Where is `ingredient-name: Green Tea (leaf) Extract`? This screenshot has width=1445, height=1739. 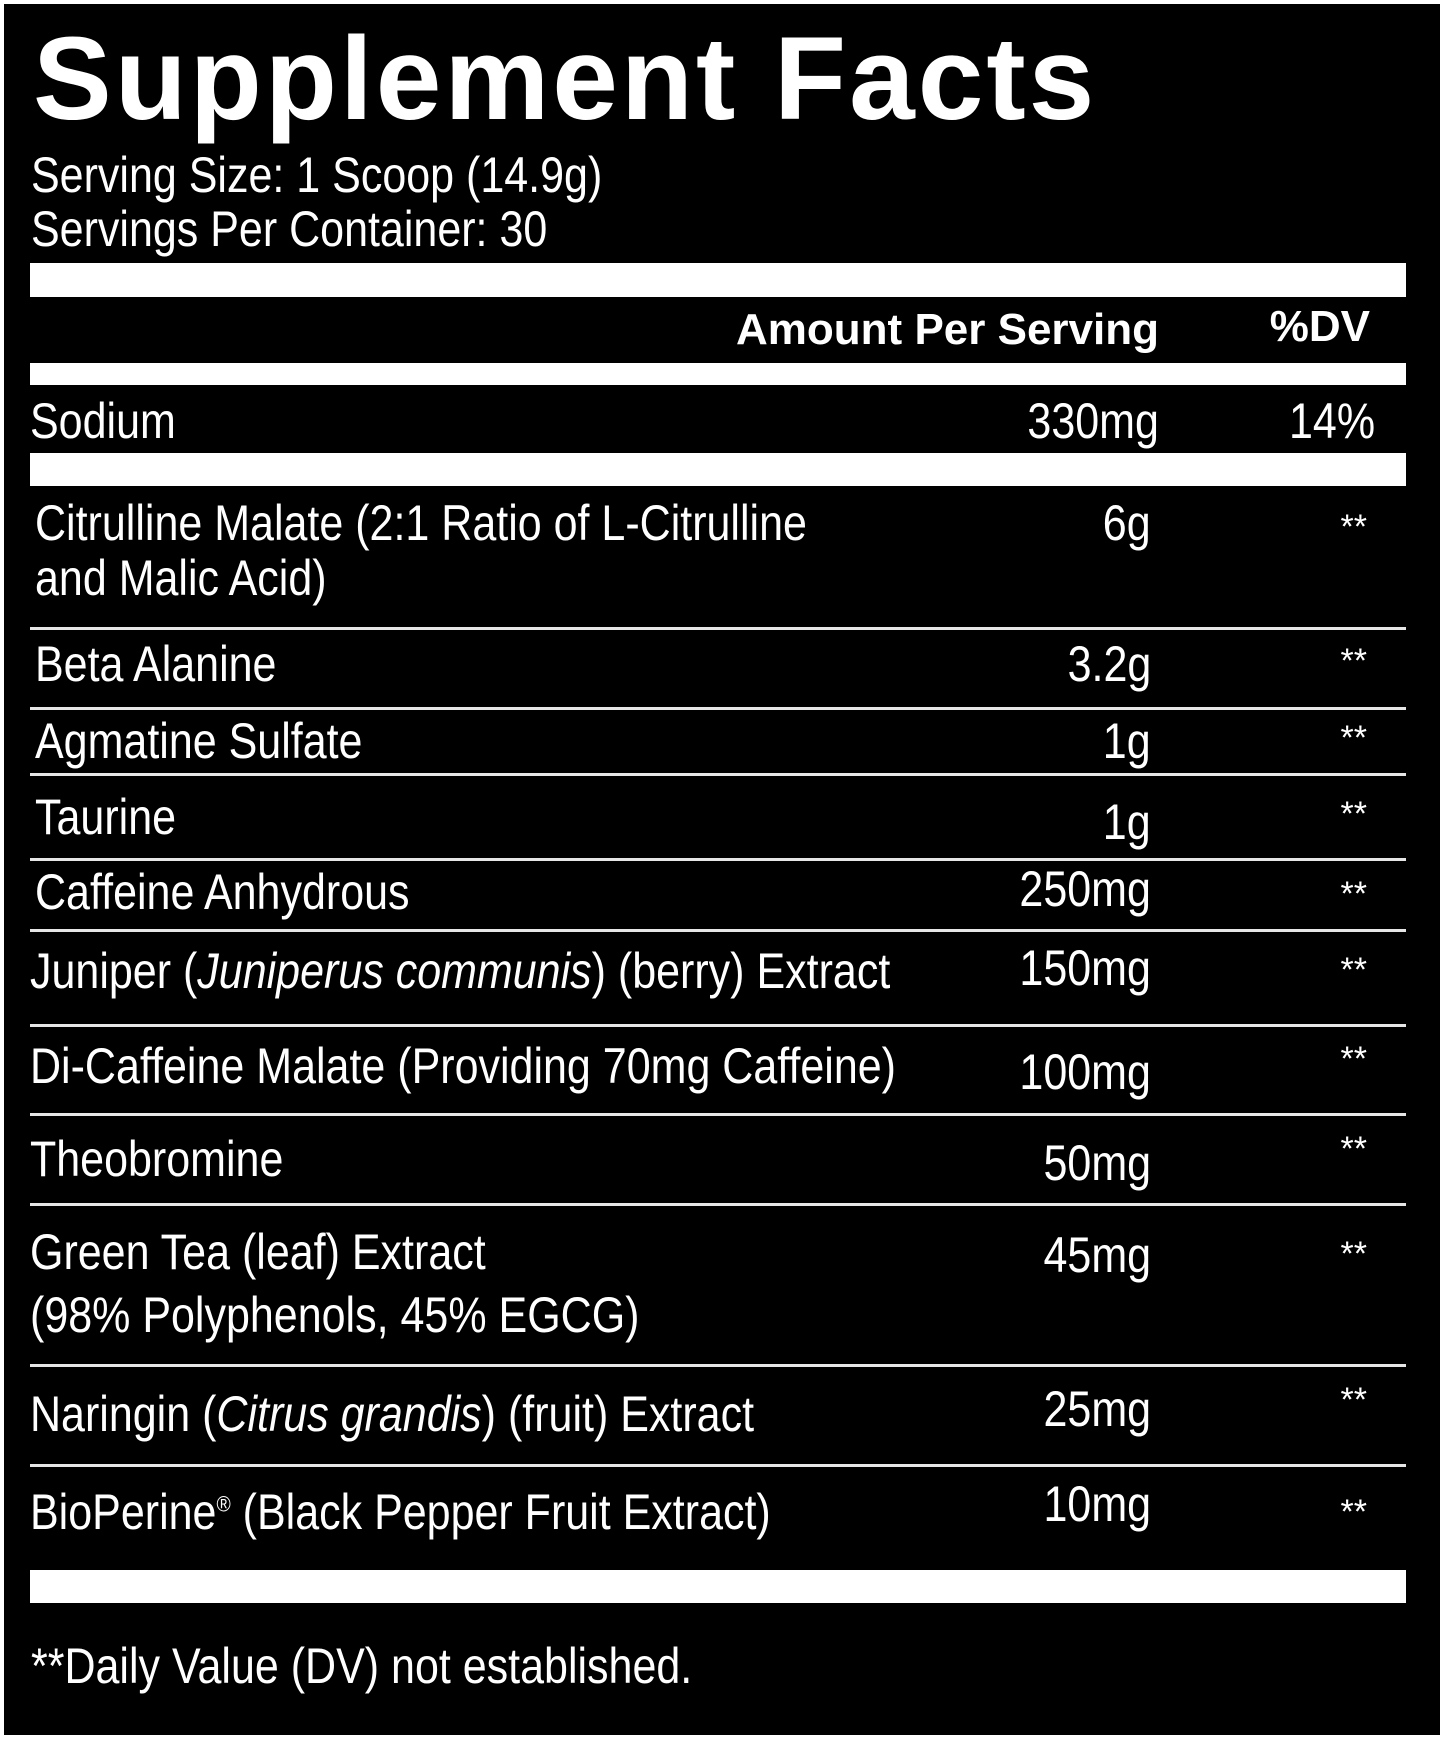
ingredient-name: Green Tea (leaf) Extract is located at coordinates (258, 1252).